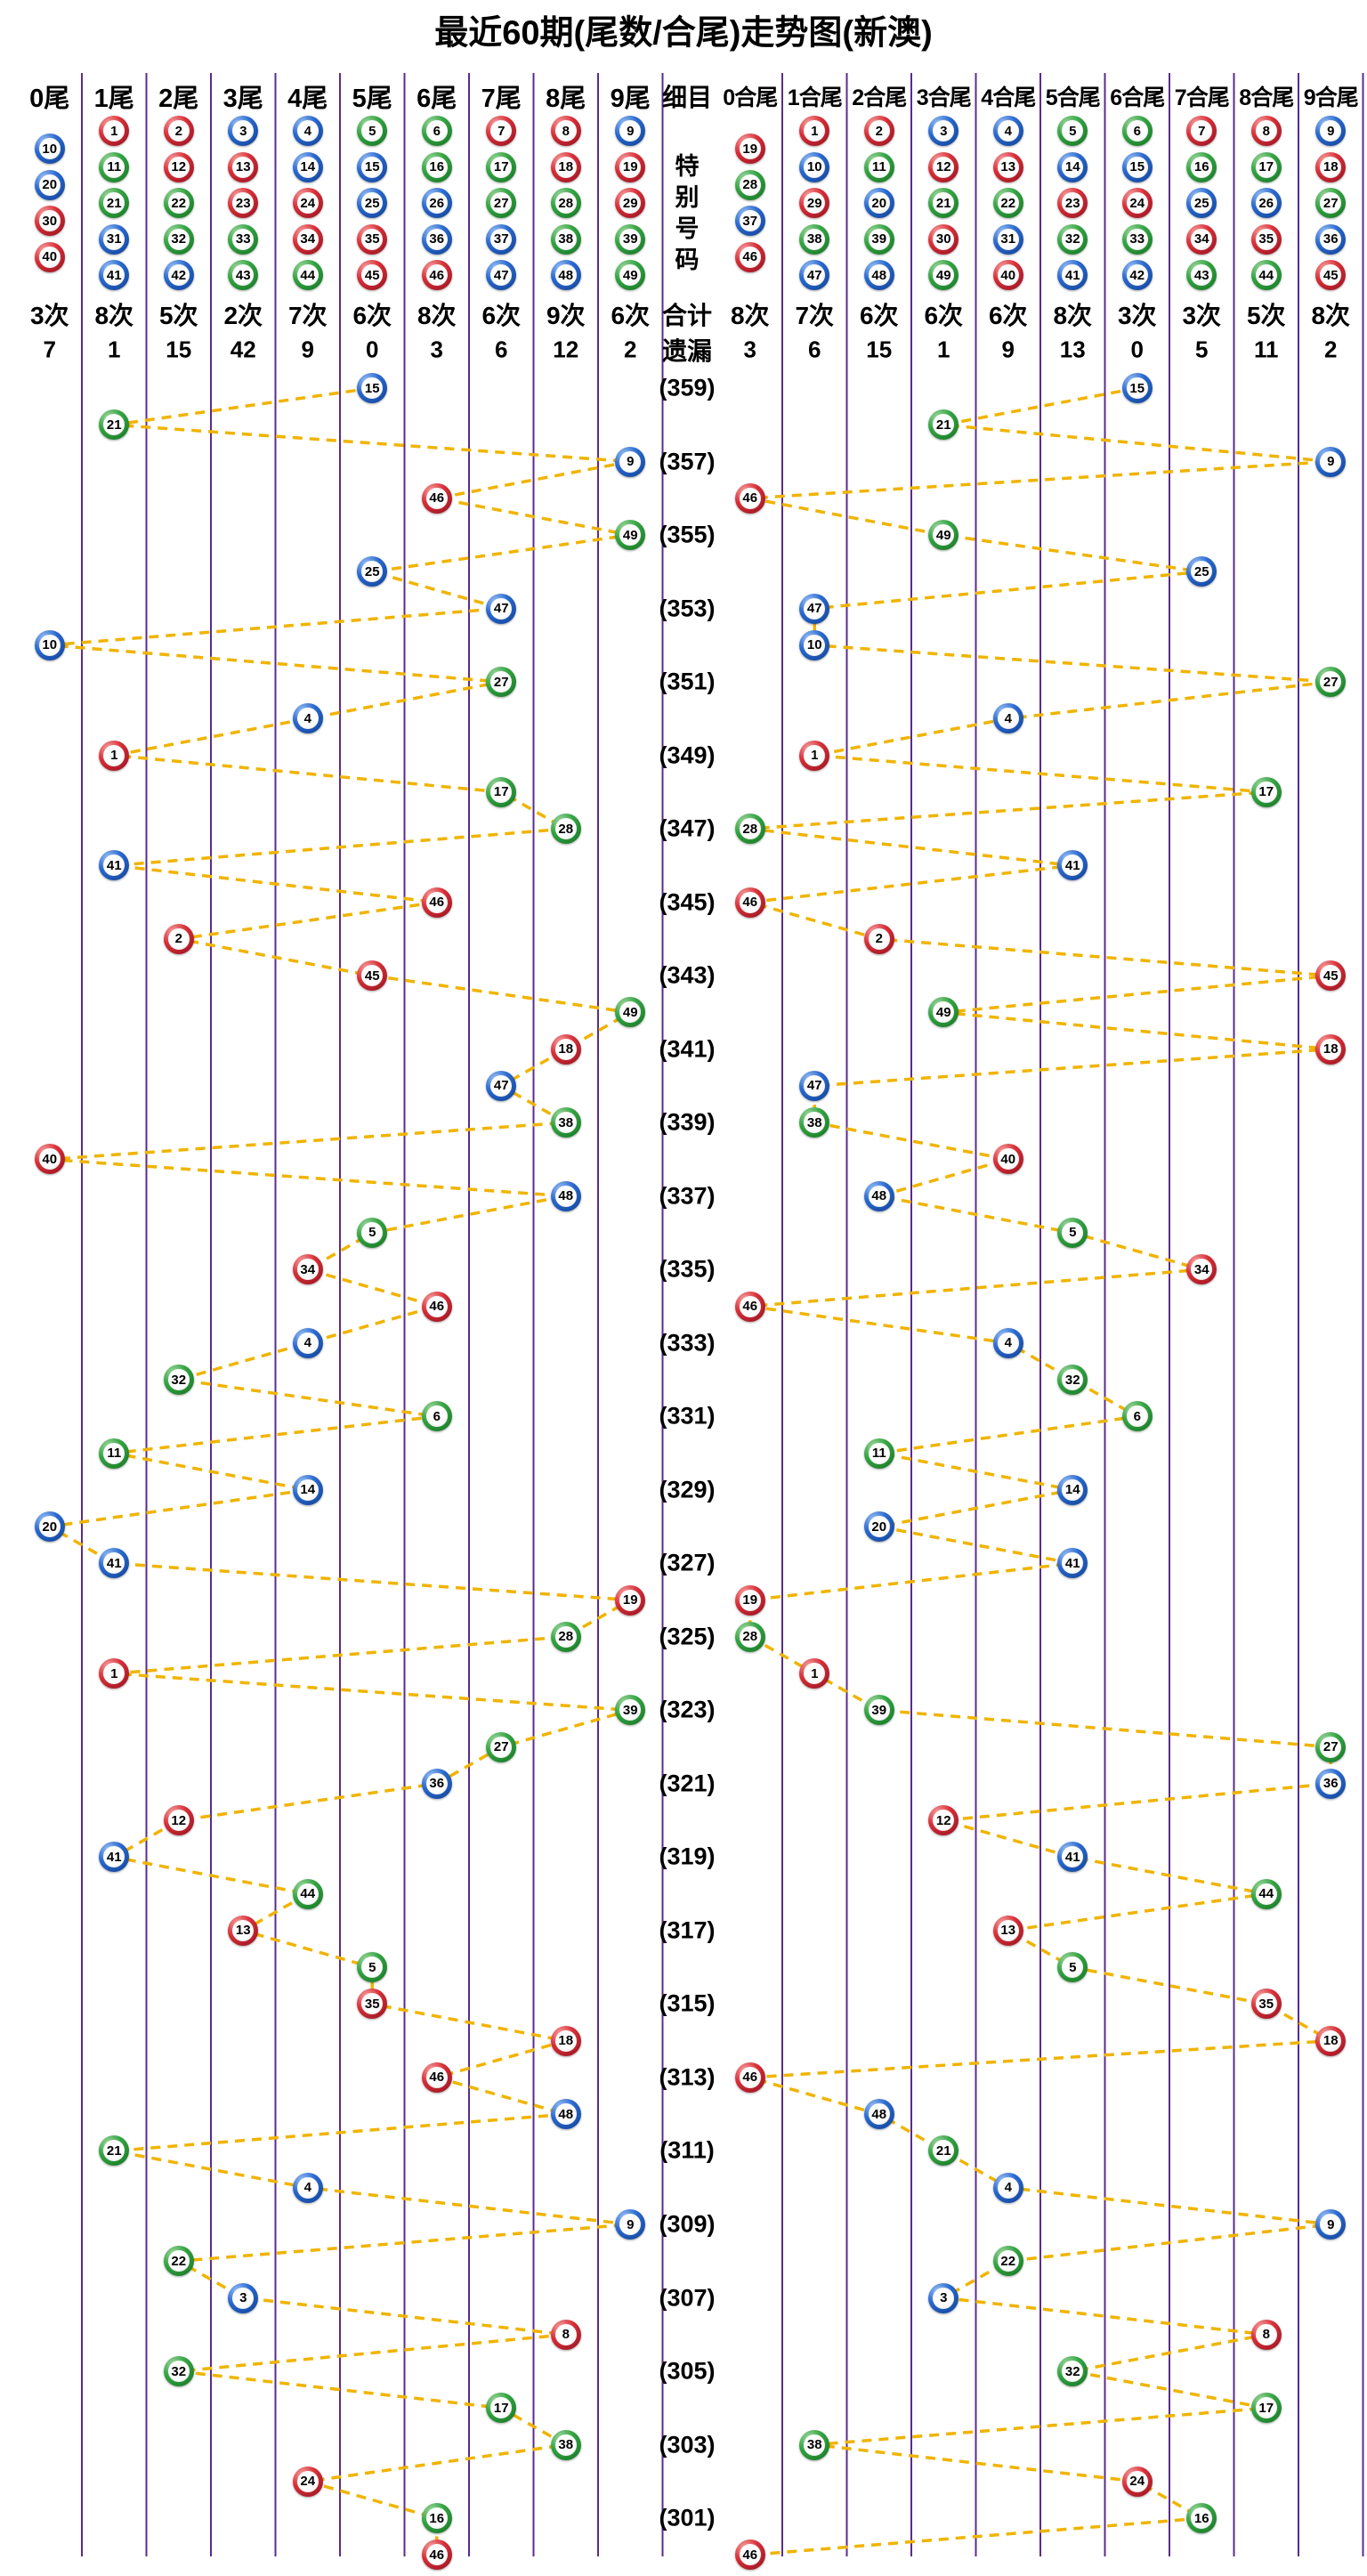 The height and width of the screenshot is (2576, 1367). I want to click on ball-number: 40, so click(1008, 1159).